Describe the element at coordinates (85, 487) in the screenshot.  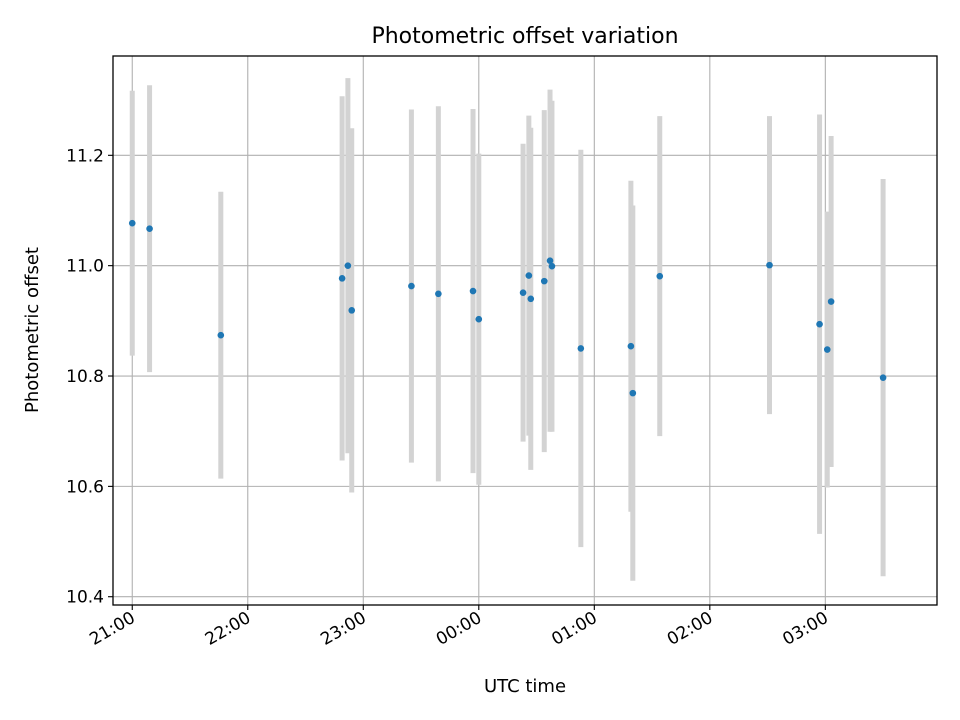
I see `y-tick-label: 10.6` at that location.